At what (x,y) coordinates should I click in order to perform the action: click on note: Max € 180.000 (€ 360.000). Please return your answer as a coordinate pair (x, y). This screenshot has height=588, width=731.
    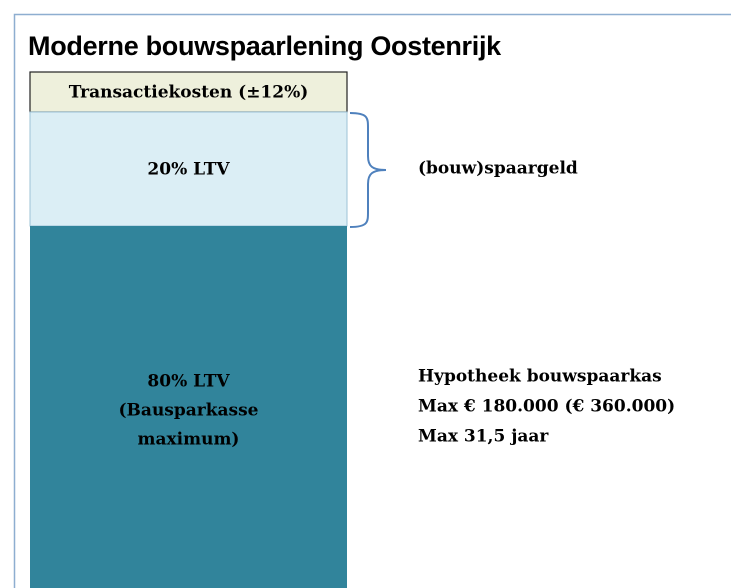
    Looking at the image, I should click on (546, 407).